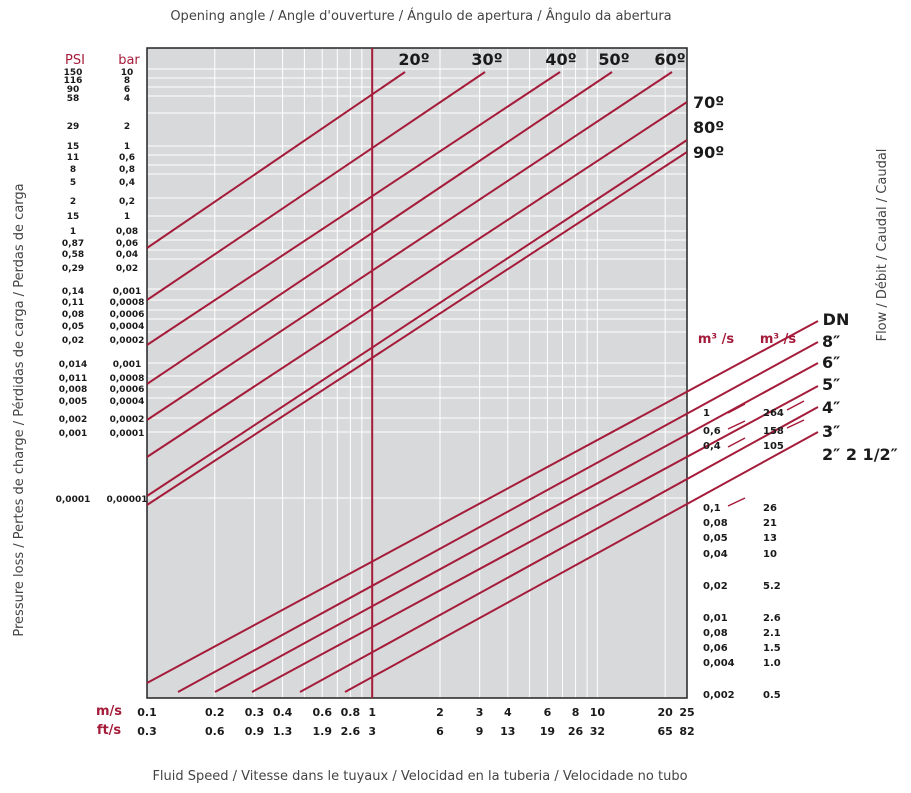 This screenshot has width=911, height=793. What do you see at coordinates (598, 712) in the screenshot?
I see `x-tick-ms: 10` at bounding box center [598, 712].